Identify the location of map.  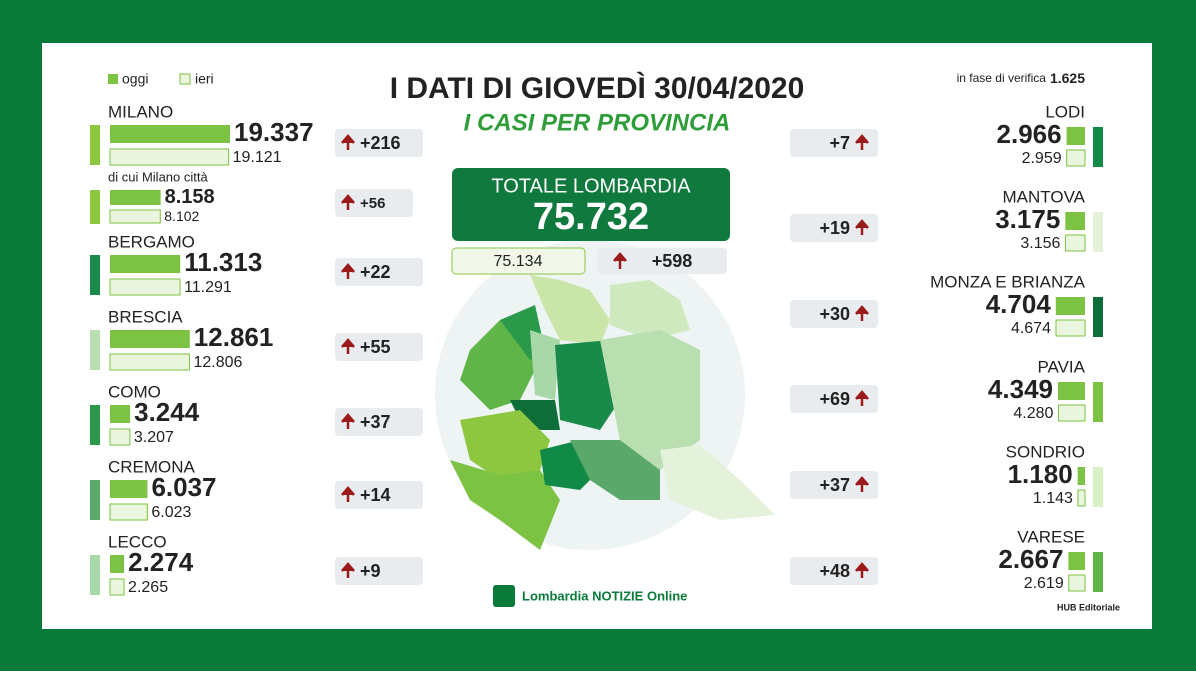
(605, 395).